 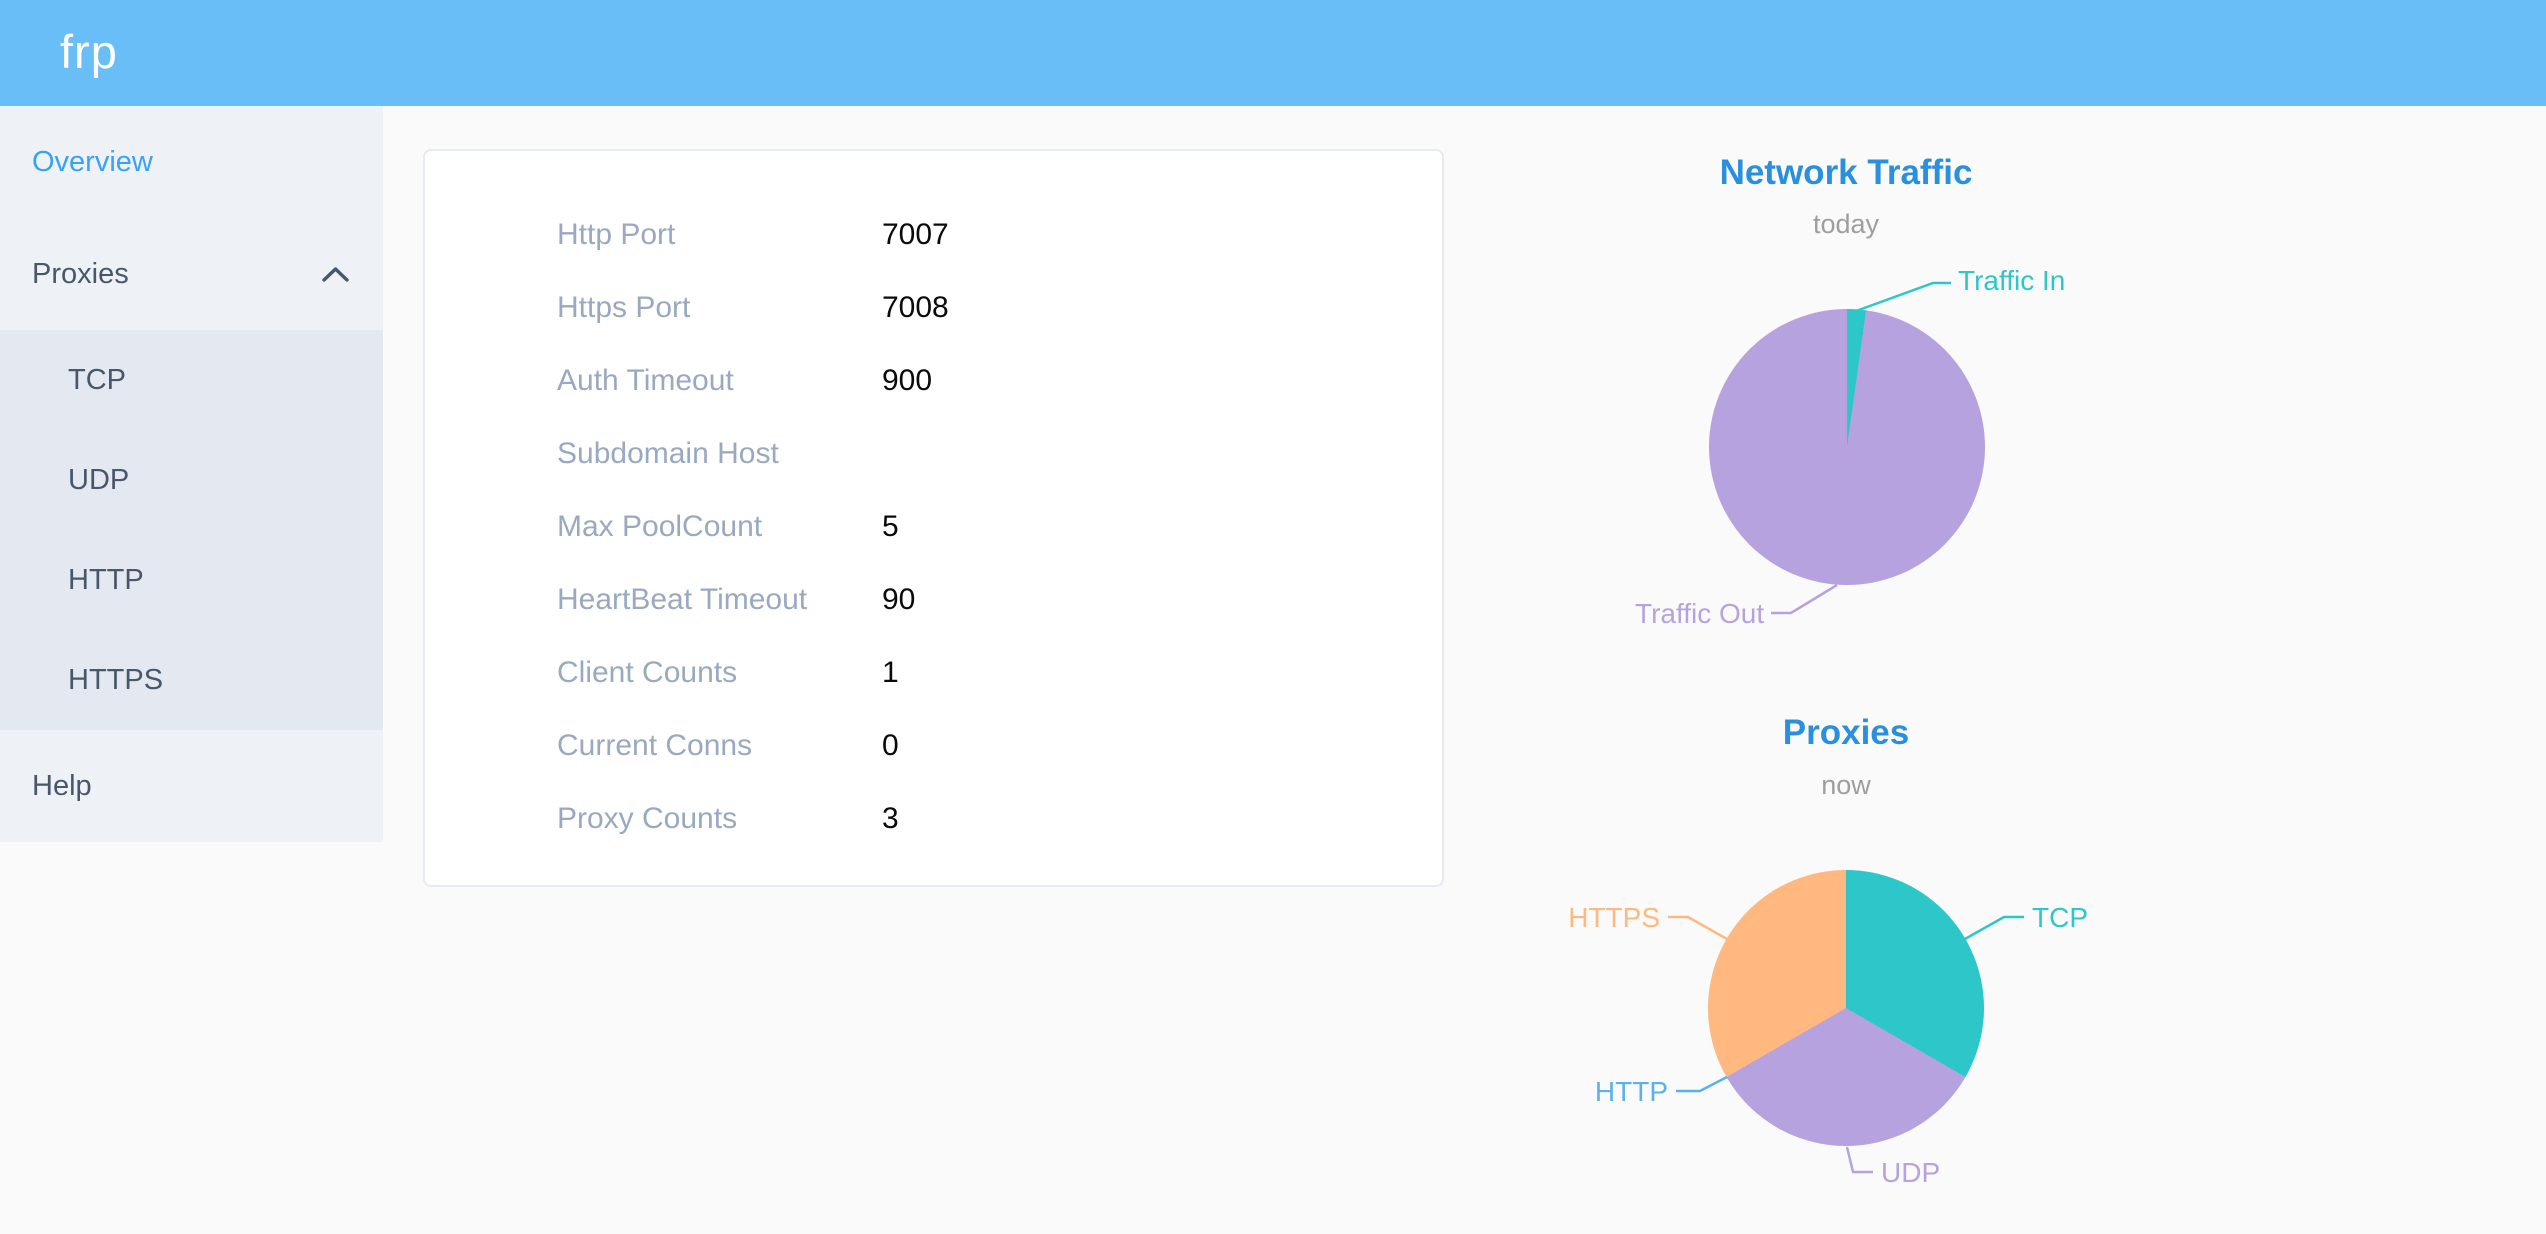 I want to click on info-row-proxy-counts: Proxy Counts 3, so click(x=933, y=818).